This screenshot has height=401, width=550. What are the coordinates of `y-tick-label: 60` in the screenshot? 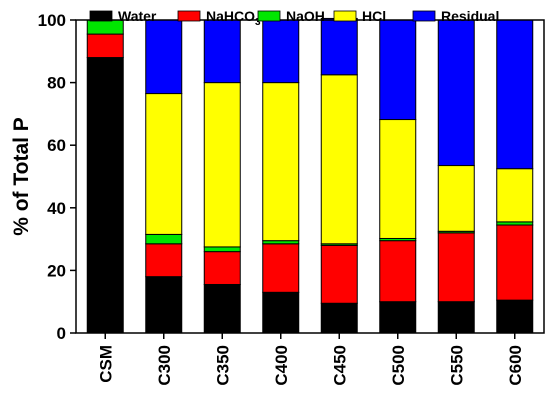 It's located at (56, 145).